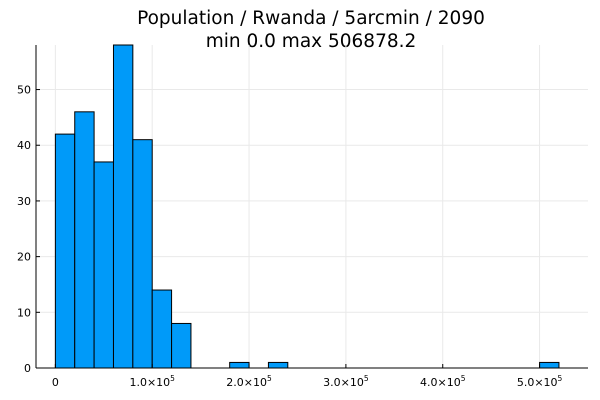 This screenshot has width=600, height=400. Describe the element at coordinates (24, 90) in the screenshot. I see `y-tick-label: 50` at that location.